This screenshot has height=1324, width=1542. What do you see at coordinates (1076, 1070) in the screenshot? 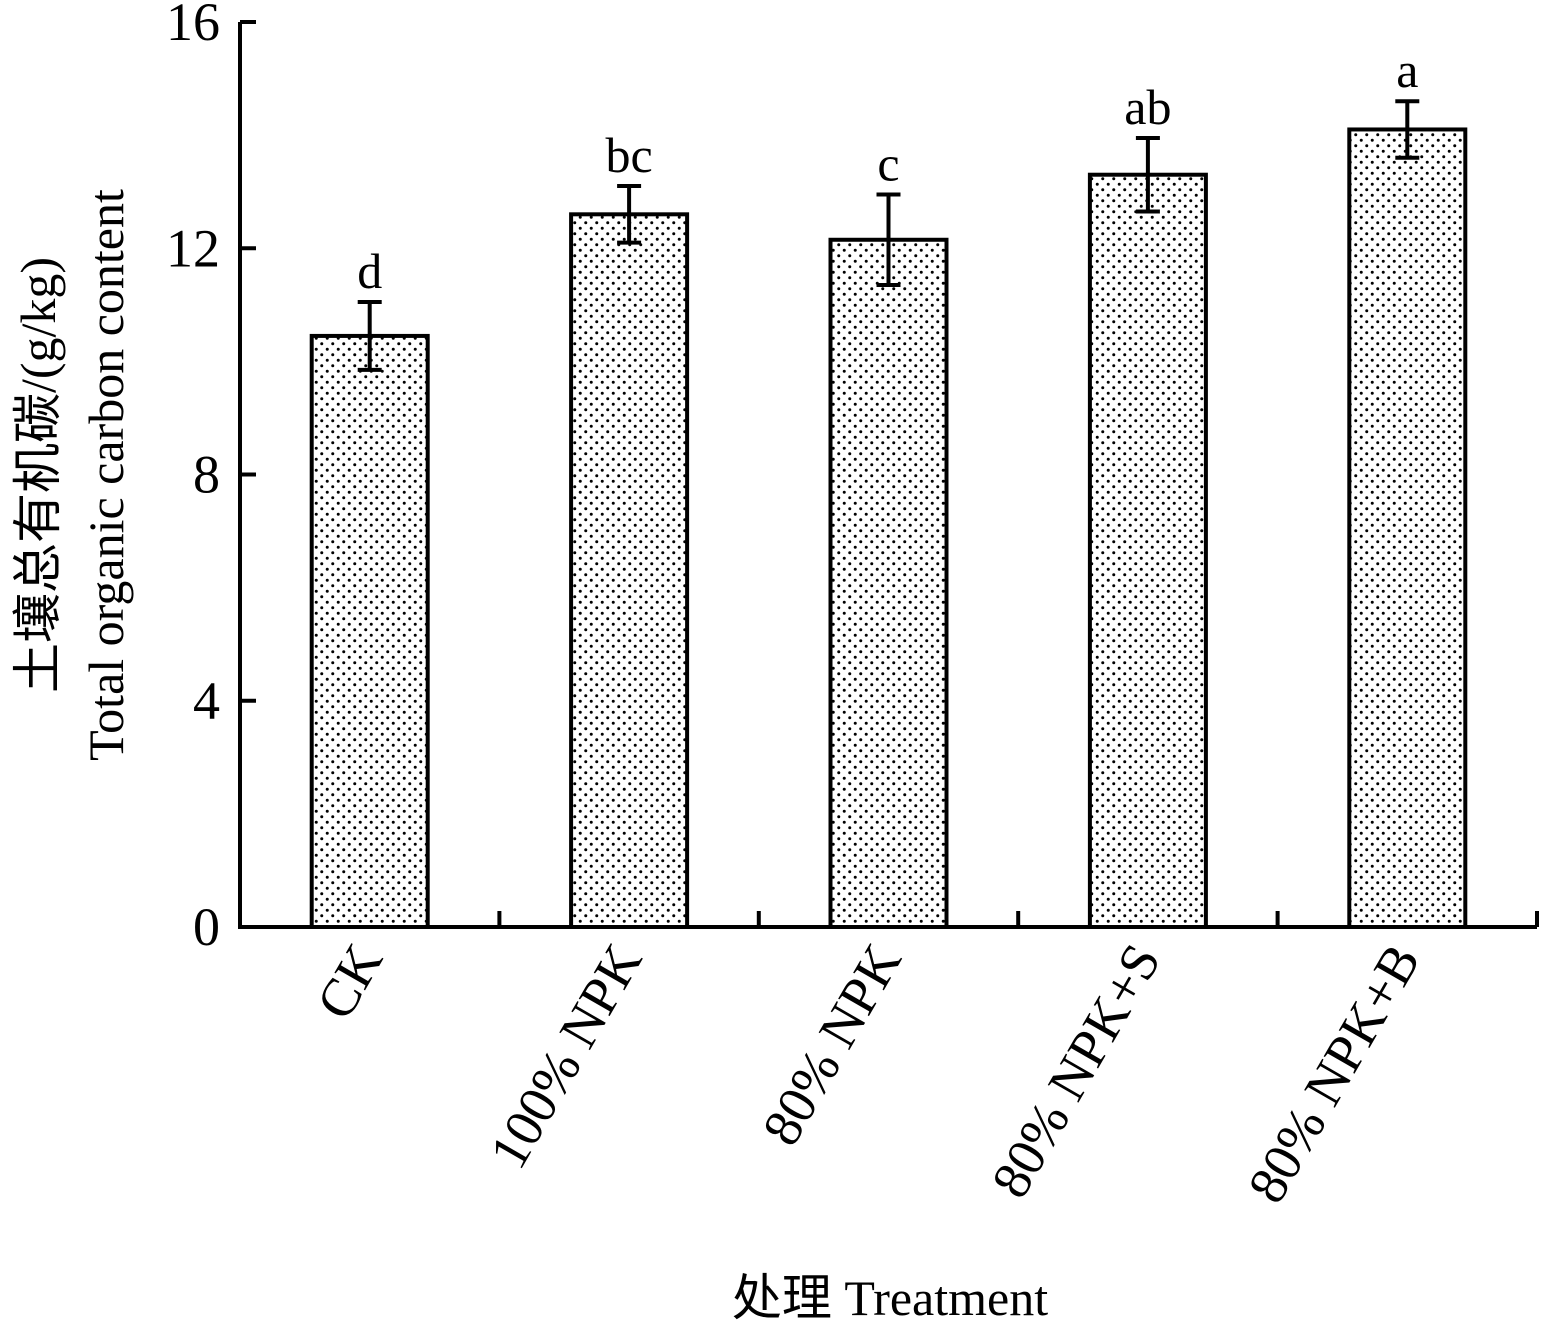
I see `x-category-label: 80% NPK+S` at bounding box center [1076, 1070].